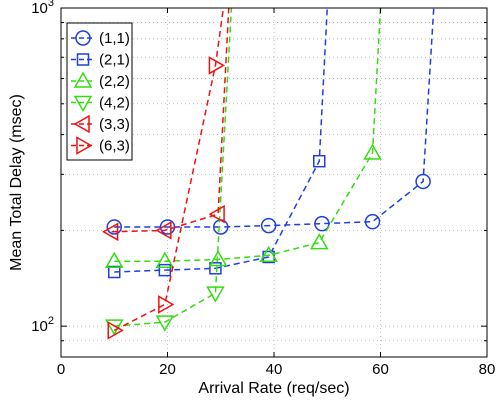  Describe the element at coordinates (61, 369) in the screenshot. I see `x-tick-label: 0` at that location.